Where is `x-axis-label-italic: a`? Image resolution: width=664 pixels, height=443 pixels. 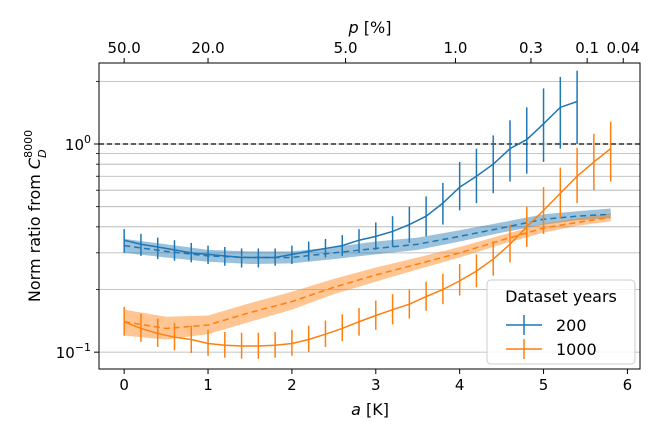 x-axis-label-italic: a is located at coordinates (356, 409).